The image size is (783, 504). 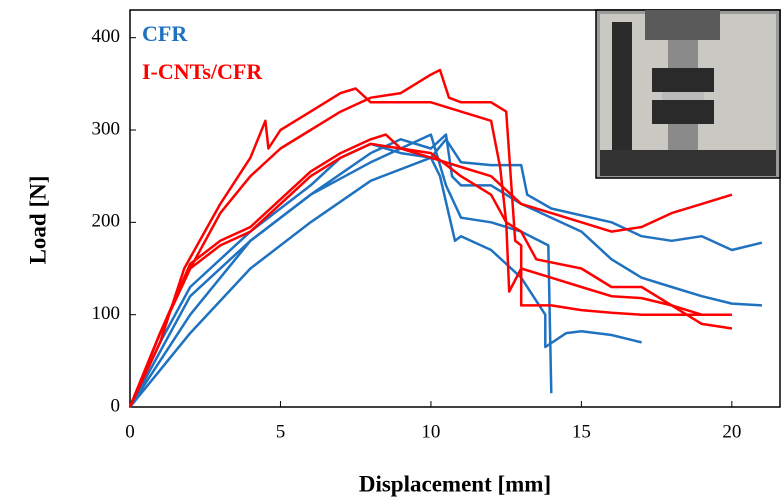 What do you see at coordinates (731, 431) in the screenshot?
I see `x-tick-label: 20` at bounding box center [731, 431].